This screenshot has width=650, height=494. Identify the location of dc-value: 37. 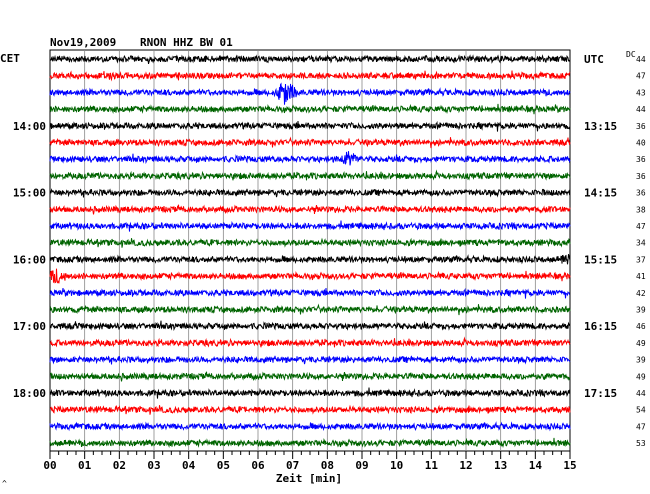
(641, 259).